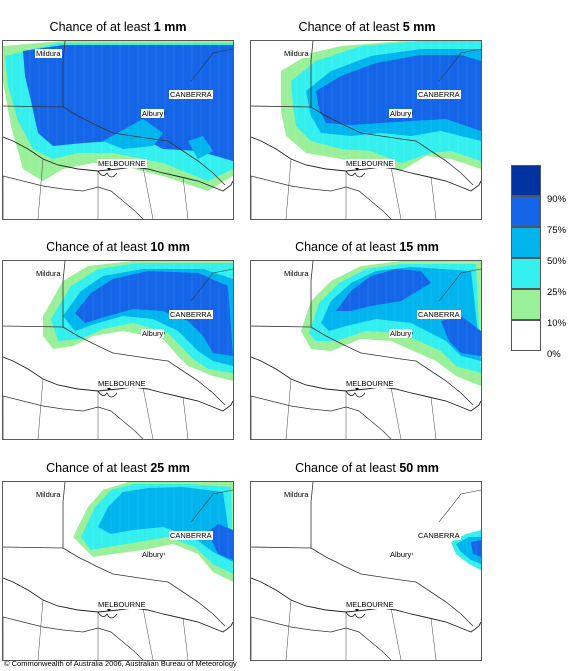 The height and width of the screenshot is (671, 570). I want to click on panel-title-25mm: Chance of at least 25 mm, so click(118, 468).